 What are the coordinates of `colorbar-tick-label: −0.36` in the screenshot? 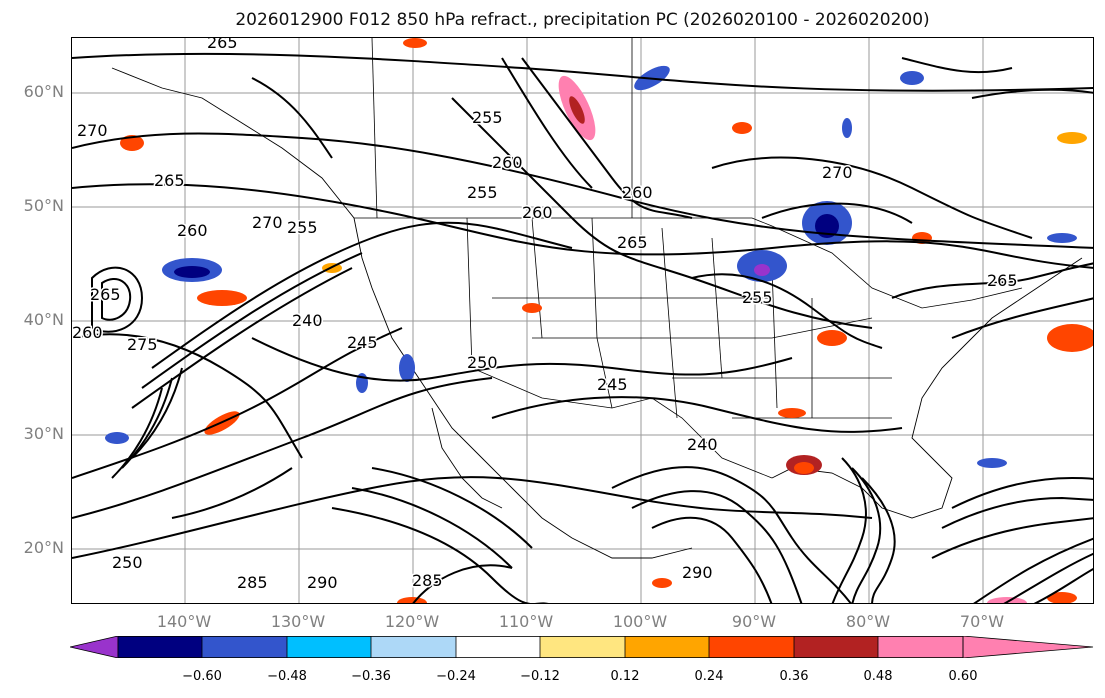 It's located at (371, 676).